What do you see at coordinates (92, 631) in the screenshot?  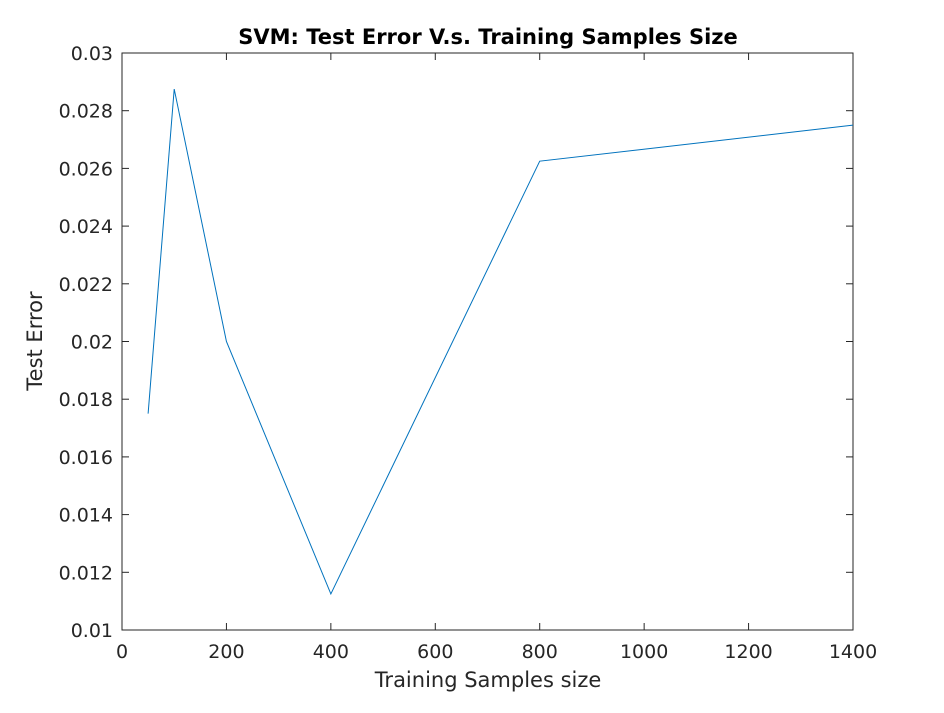 I see `y-tick-label: 0.01` at bounding box center [92, 631].